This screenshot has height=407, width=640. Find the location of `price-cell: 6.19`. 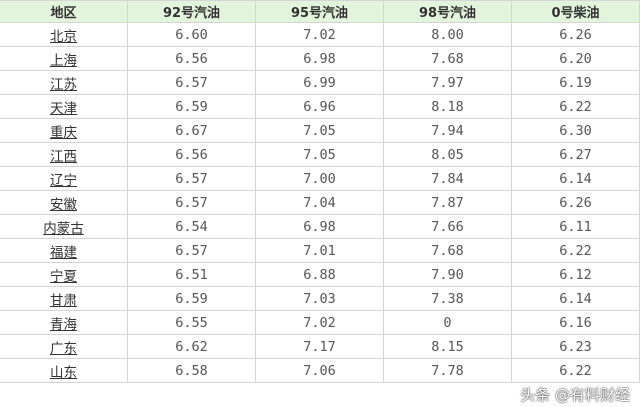

price-cell: 6.19 is located at coordinates (575, 82).